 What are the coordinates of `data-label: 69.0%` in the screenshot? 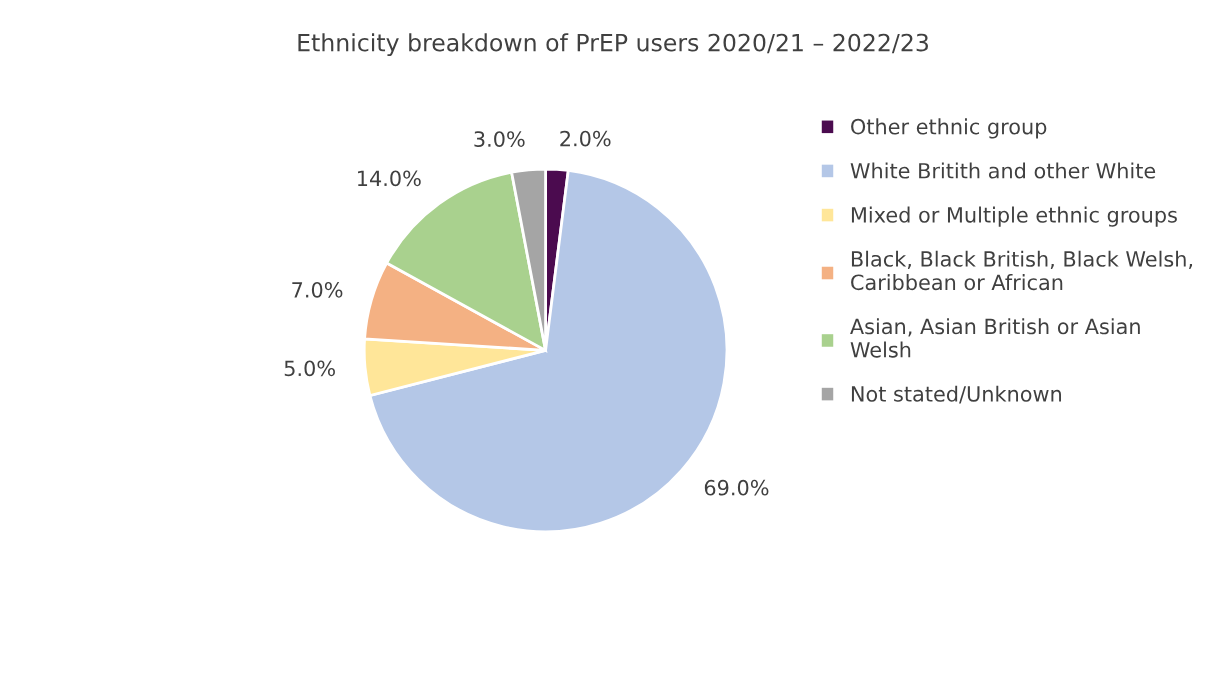 It's located at (736, 487).